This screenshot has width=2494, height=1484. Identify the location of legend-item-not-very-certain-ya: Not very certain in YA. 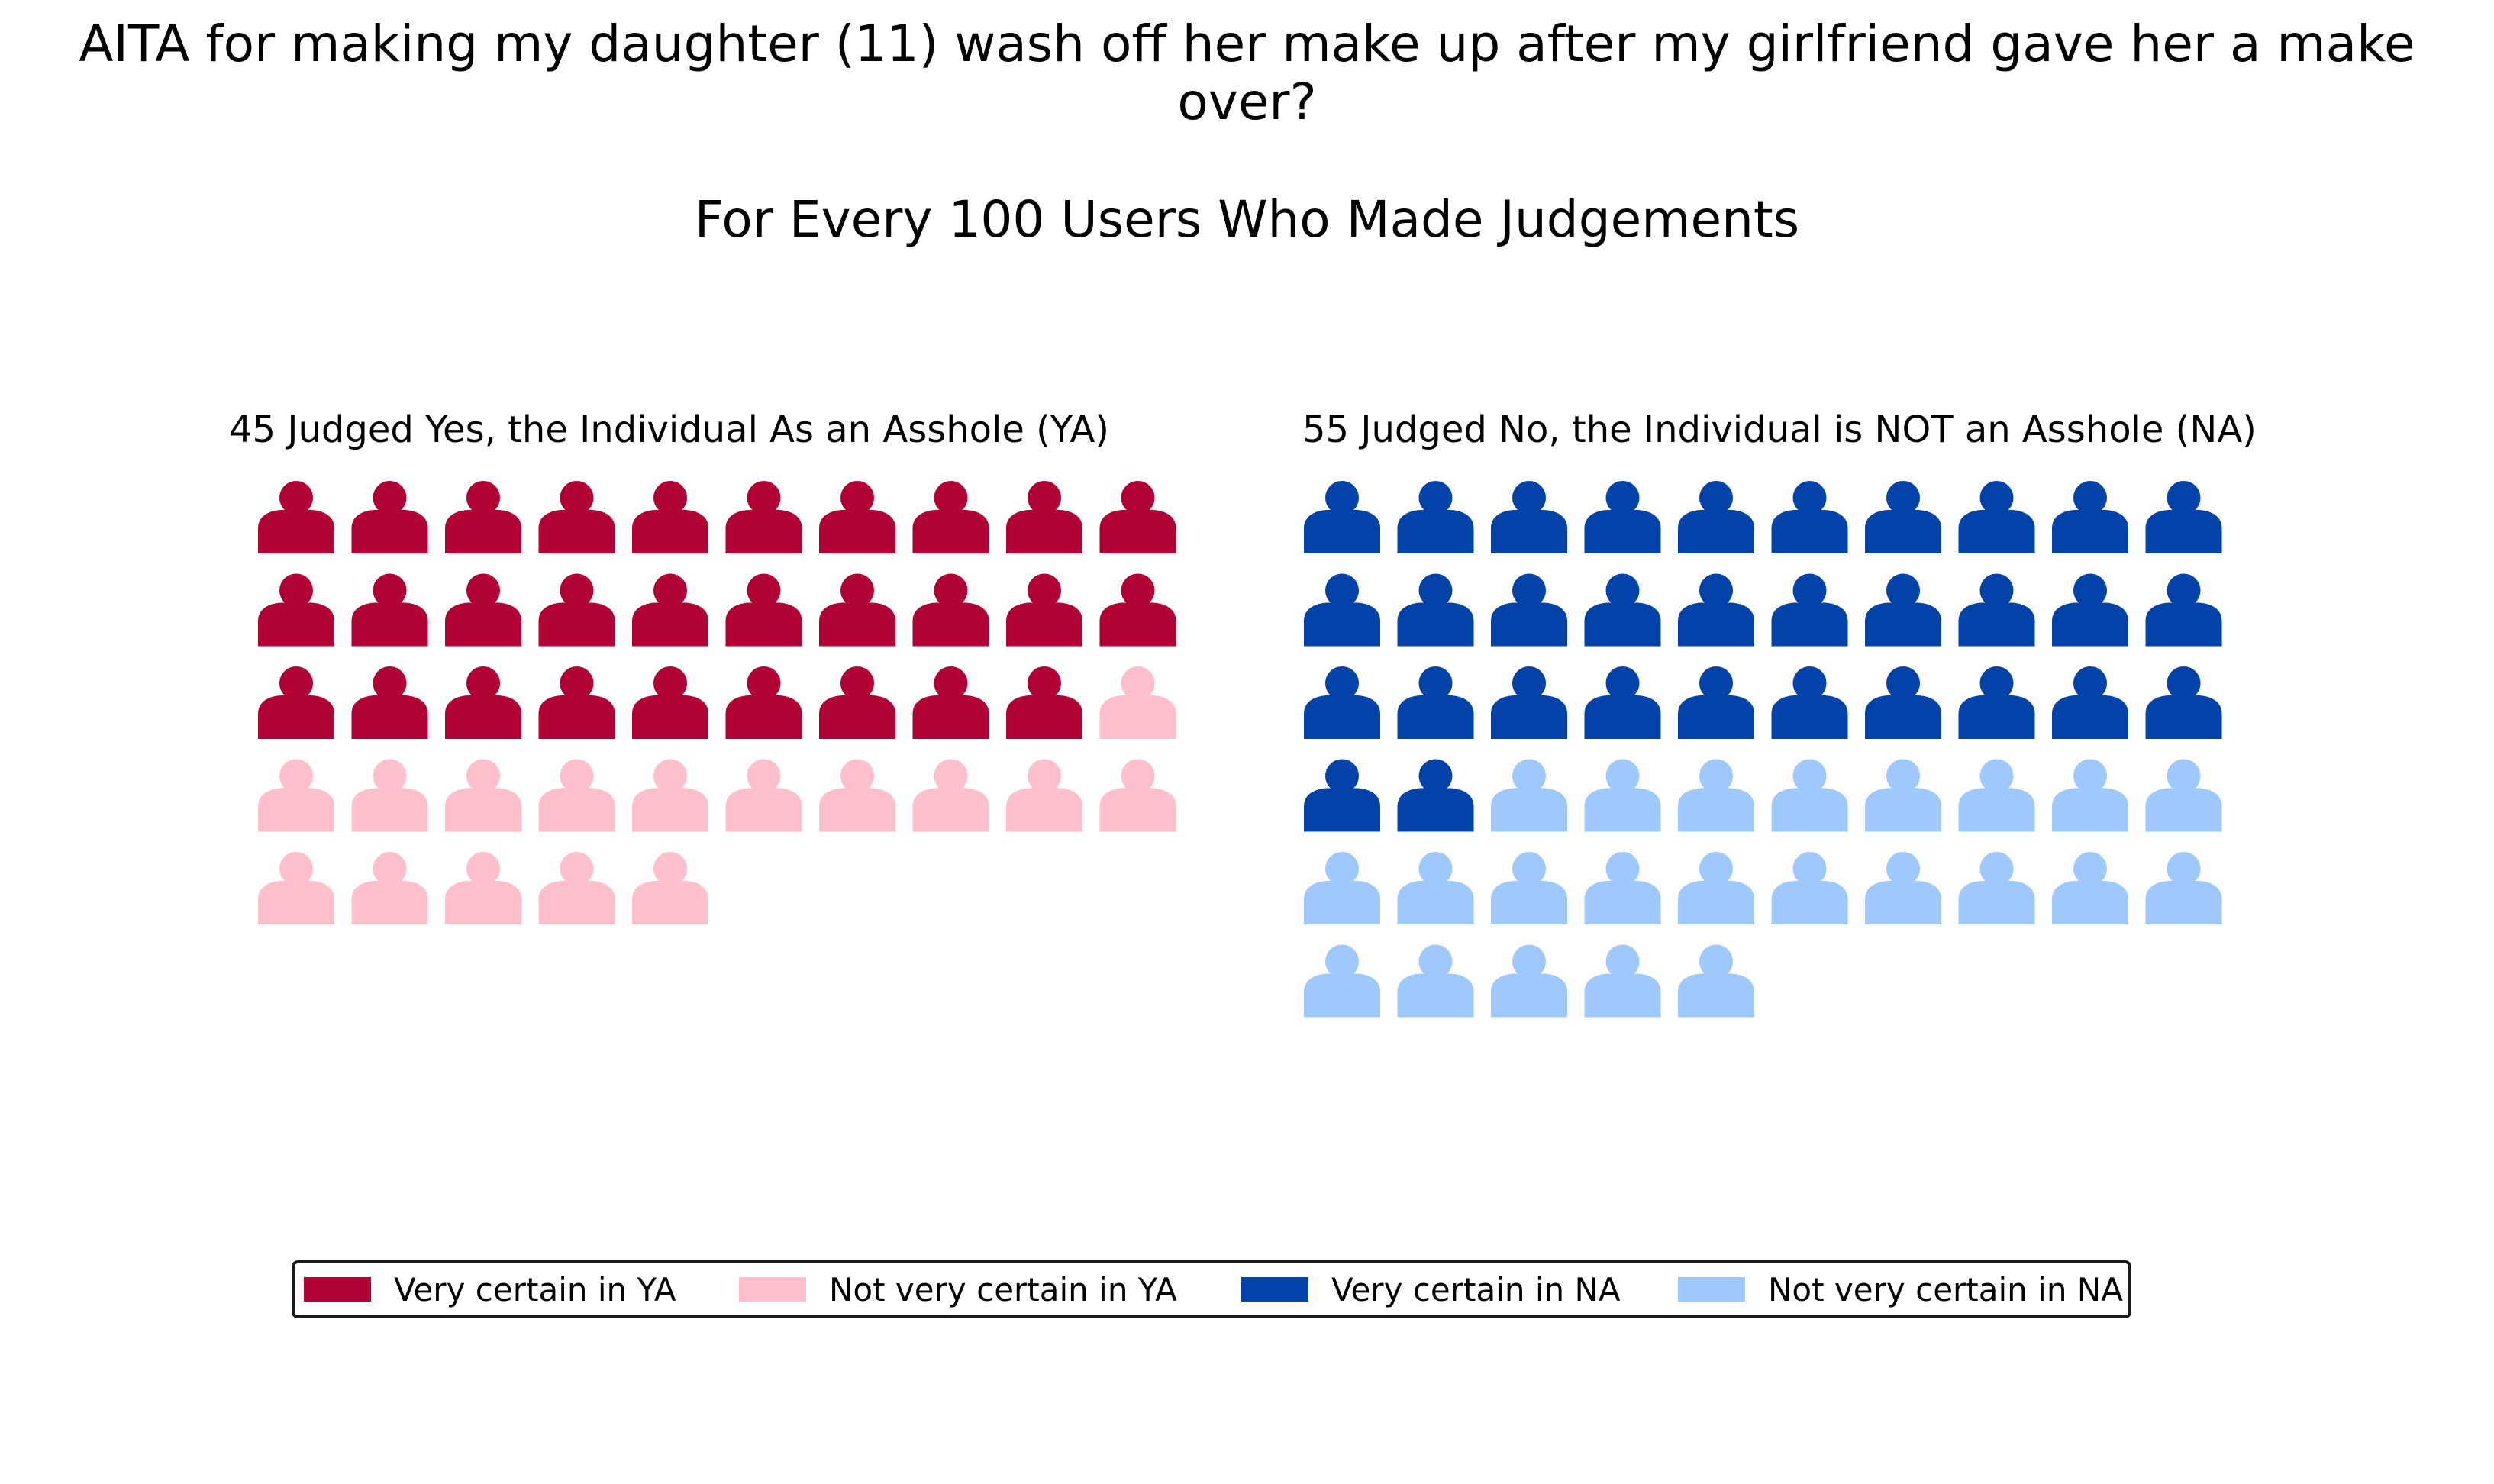
(958, 1289).